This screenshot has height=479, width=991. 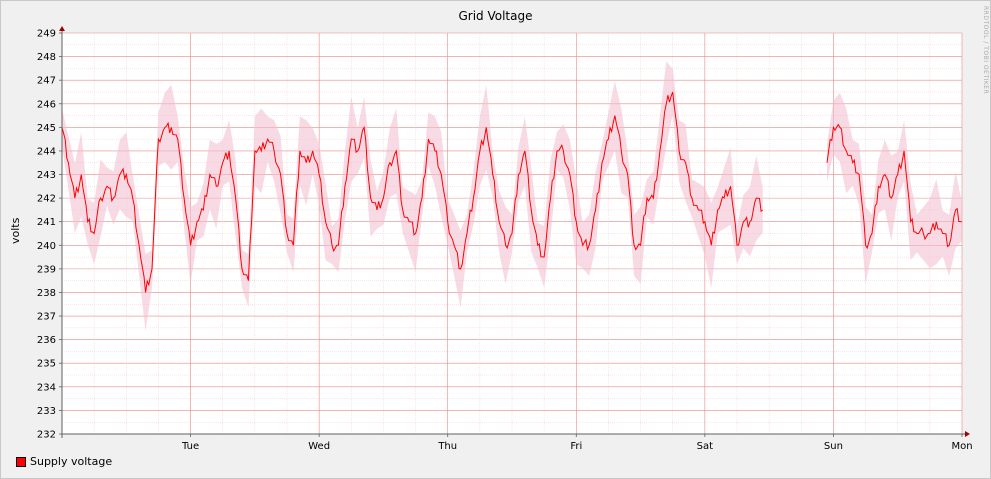 What do you see at coordinates (961, 446) in the screenshot?
I see `x-tick-label: Mon` at bounding box center [961, 446].